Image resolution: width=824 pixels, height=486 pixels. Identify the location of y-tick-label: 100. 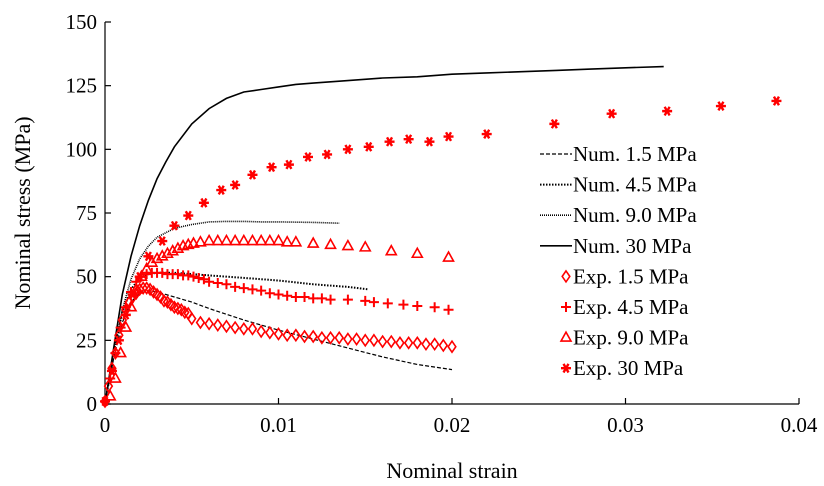
(82, 149).